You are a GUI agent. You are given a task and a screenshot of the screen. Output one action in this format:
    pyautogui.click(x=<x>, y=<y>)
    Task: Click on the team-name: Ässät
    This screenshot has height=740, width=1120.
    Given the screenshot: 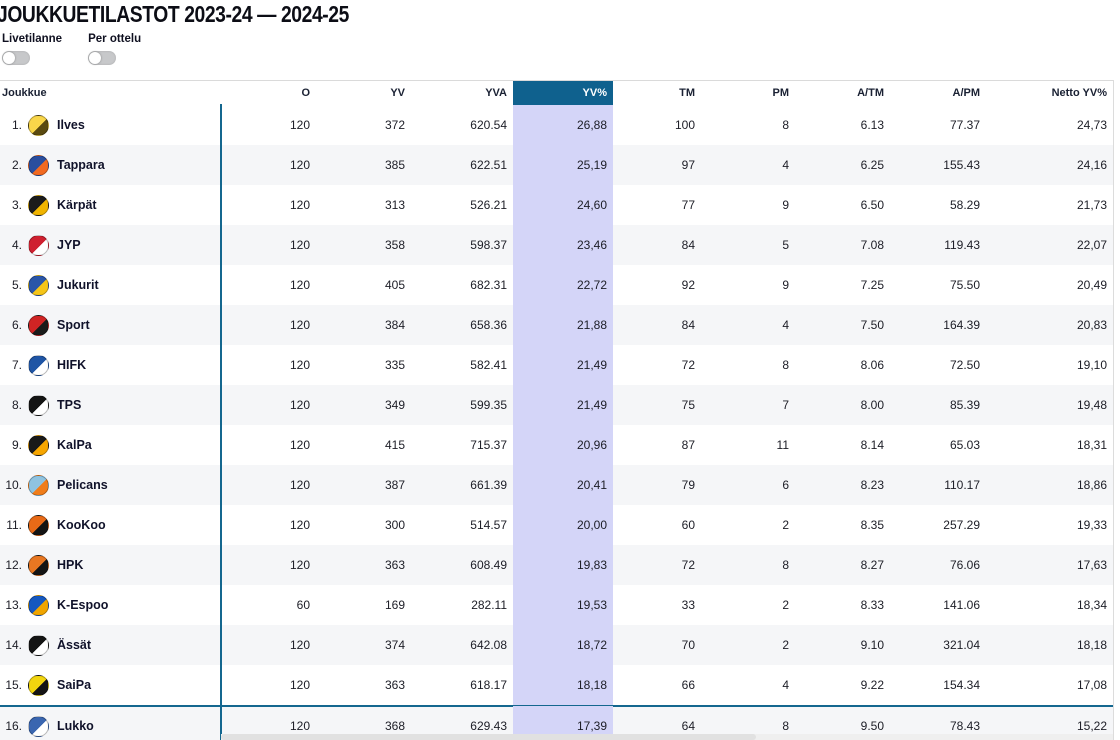 What is the action you would take?
    pyautogui.click(x=74, y=645)
    